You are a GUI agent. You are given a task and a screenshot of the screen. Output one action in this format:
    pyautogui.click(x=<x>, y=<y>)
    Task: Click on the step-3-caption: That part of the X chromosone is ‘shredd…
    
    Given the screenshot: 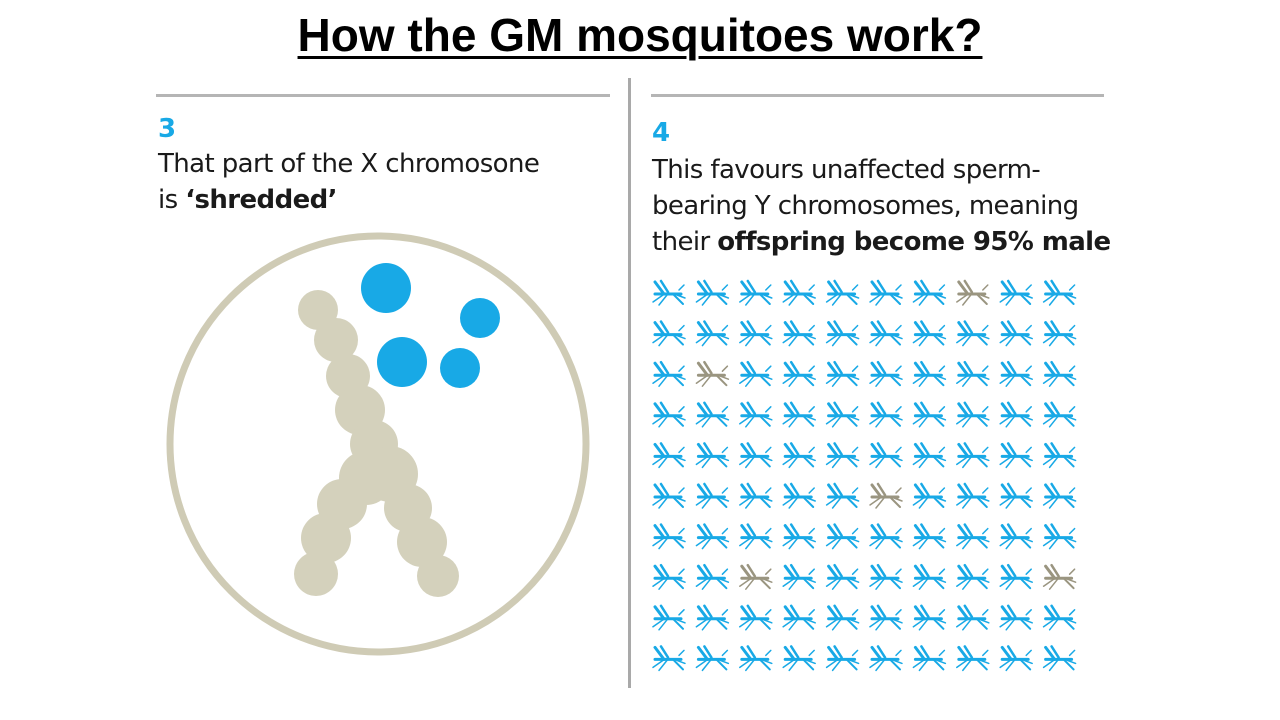 What is the action you would take?
    pyautogui.click(x=378, y=182)
    